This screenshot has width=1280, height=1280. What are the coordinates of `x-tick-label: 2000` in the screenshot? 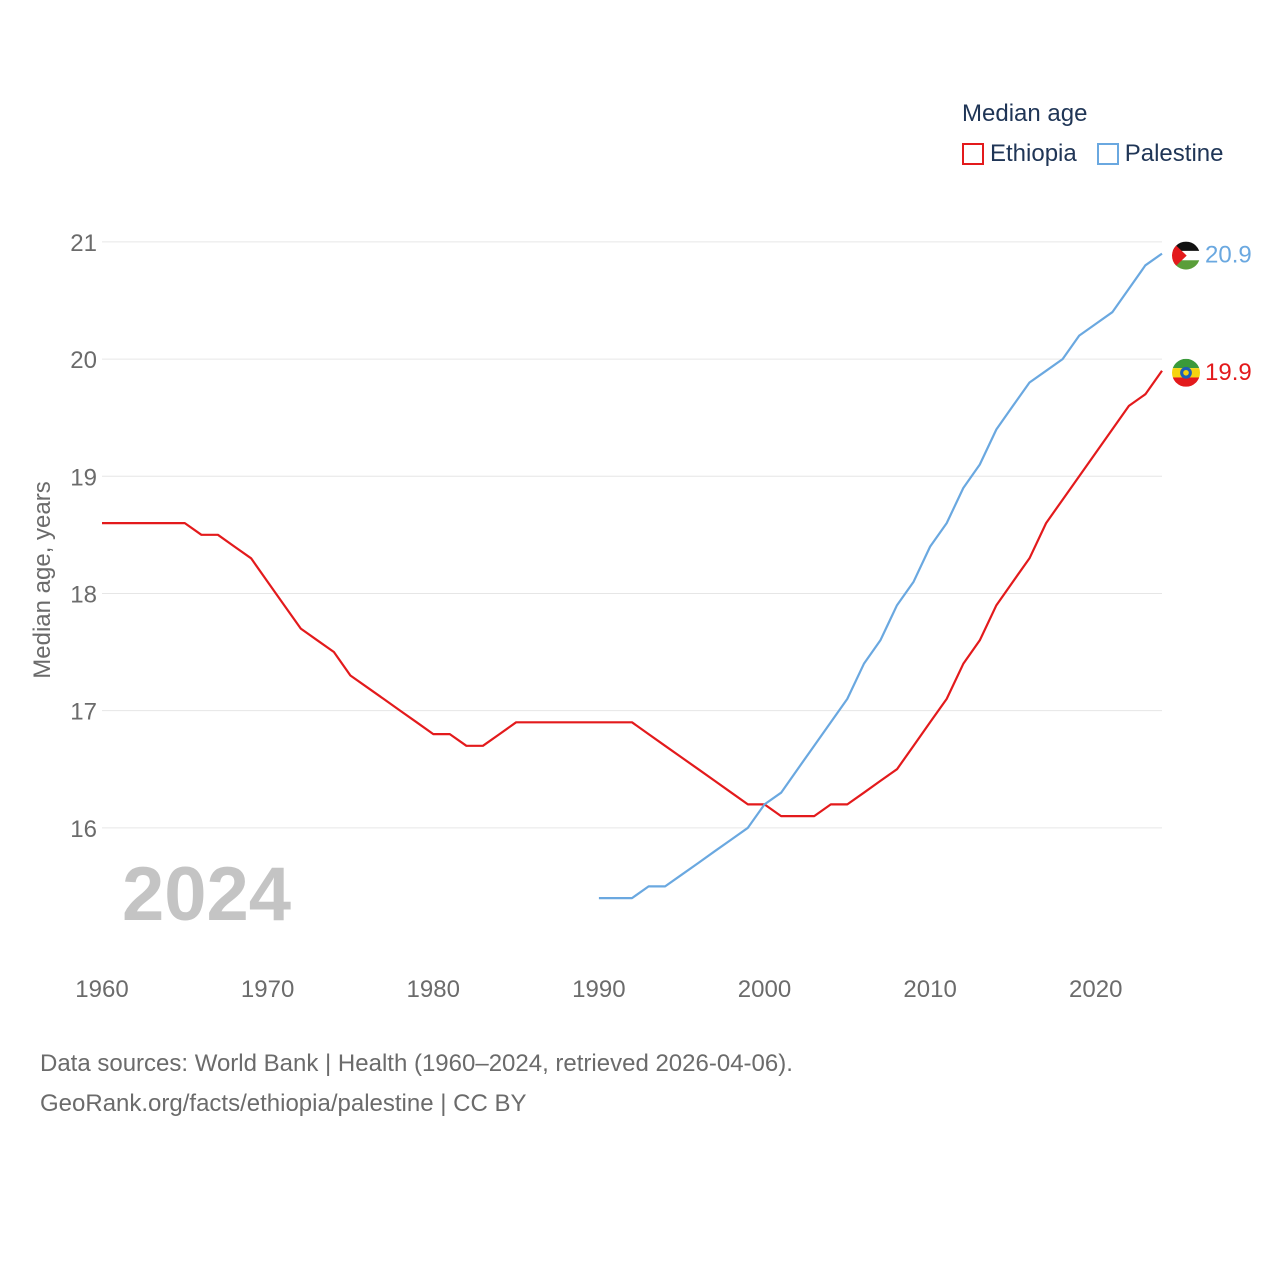 It's located at (764, 989).